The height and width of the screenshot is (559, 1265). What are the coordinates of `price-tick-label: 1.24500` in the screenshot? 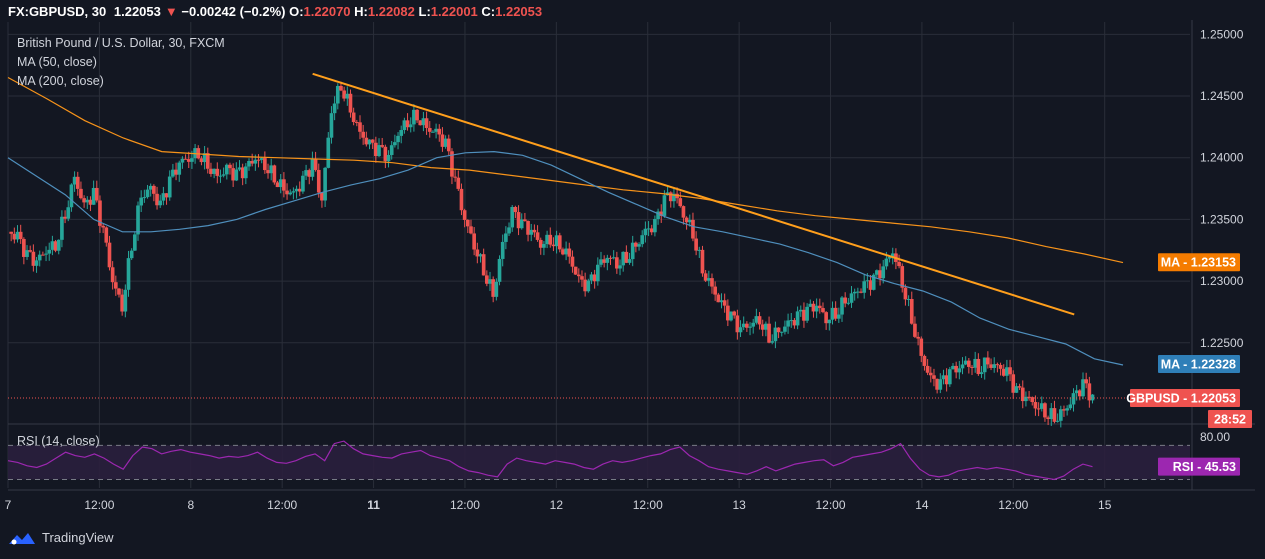 It's located at (1222, 96).